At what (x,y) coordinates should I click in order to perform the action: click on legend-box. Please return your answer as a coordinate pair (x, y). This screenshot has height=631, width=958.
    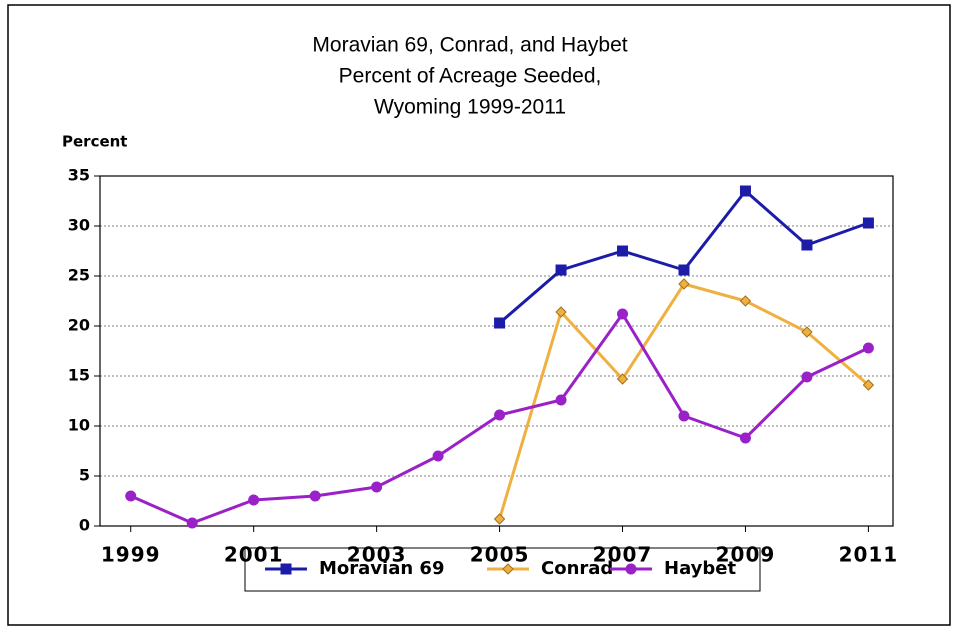
    Looking at the image, I should click on (502, 569).